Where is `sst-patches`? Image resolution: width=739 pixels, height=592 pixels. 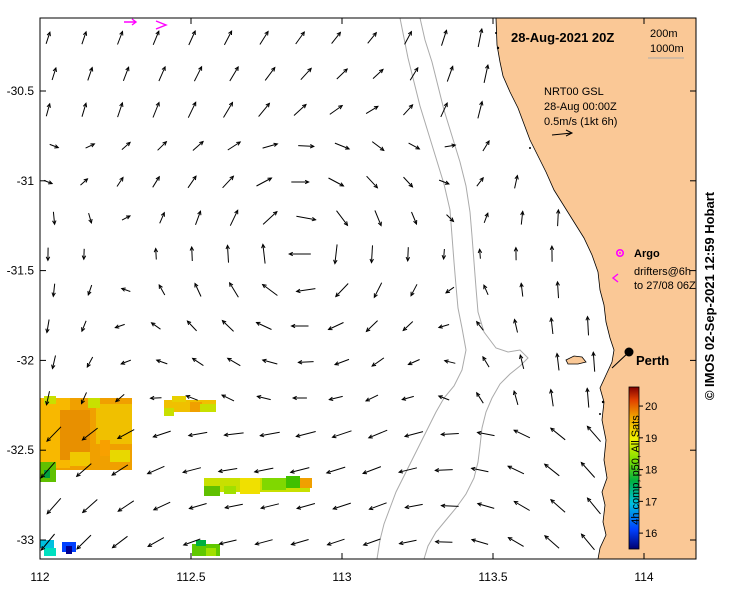 sst-patches is located at coordinates (176, 476).